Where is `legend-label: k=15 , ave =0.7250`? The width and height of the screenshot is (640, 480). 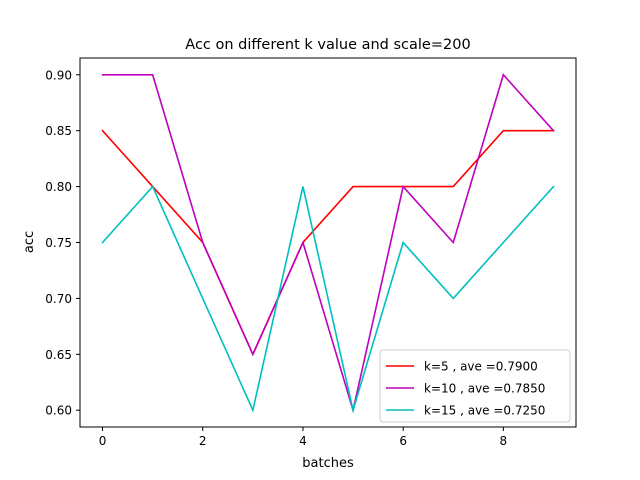 legend-label: k=15 , ave =0.7250 is located at coordinates (484, 411).